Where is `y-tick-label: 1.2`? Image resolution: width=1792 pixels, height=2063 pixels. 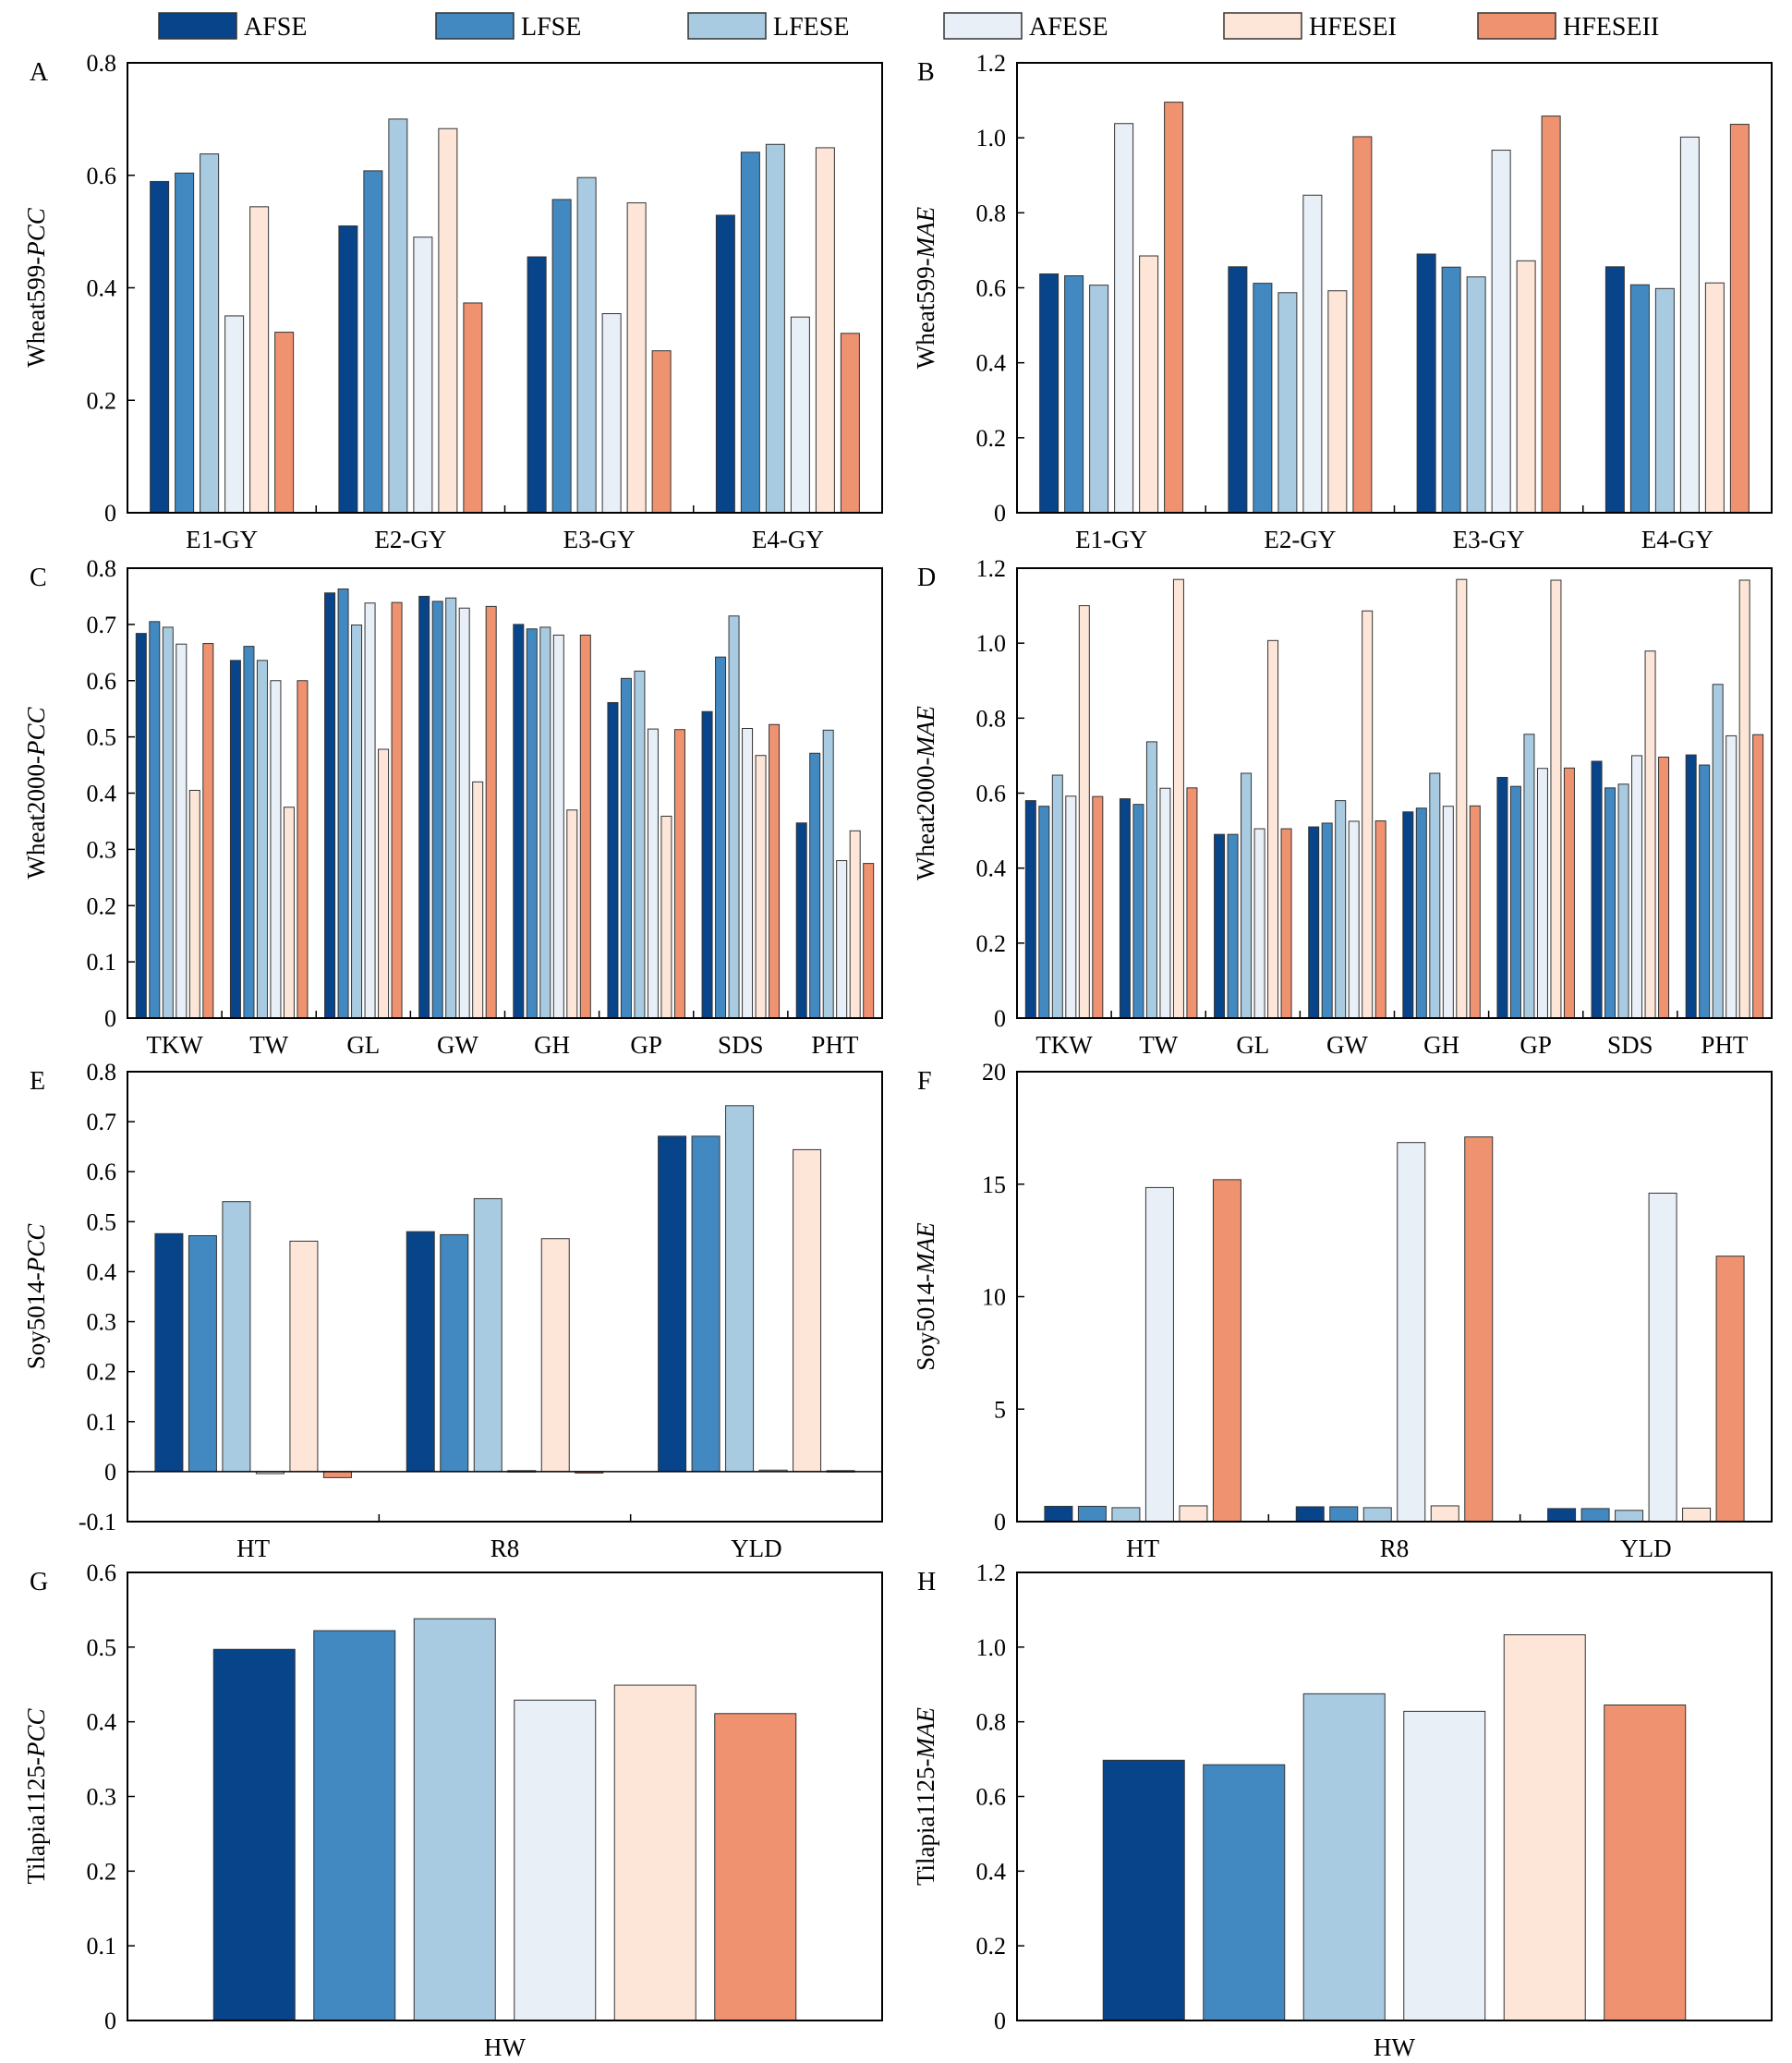
y-tick-label: 1.2 is located at coordinates (992, 568).